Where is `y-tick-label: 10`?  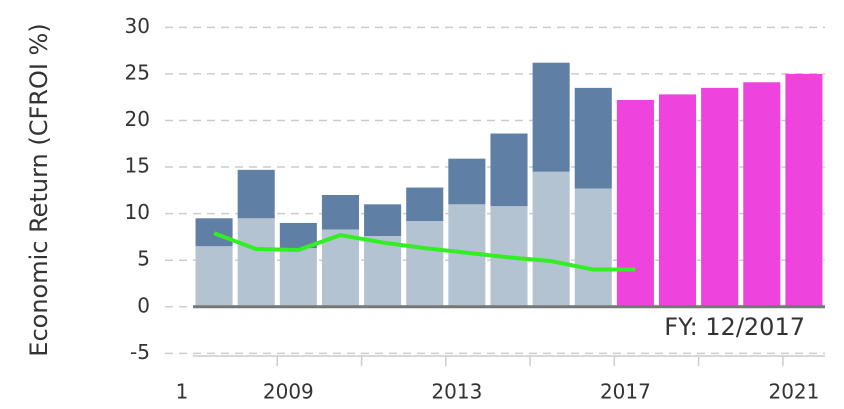
y-tick-label: 10 is located at coordinates (137, 212).